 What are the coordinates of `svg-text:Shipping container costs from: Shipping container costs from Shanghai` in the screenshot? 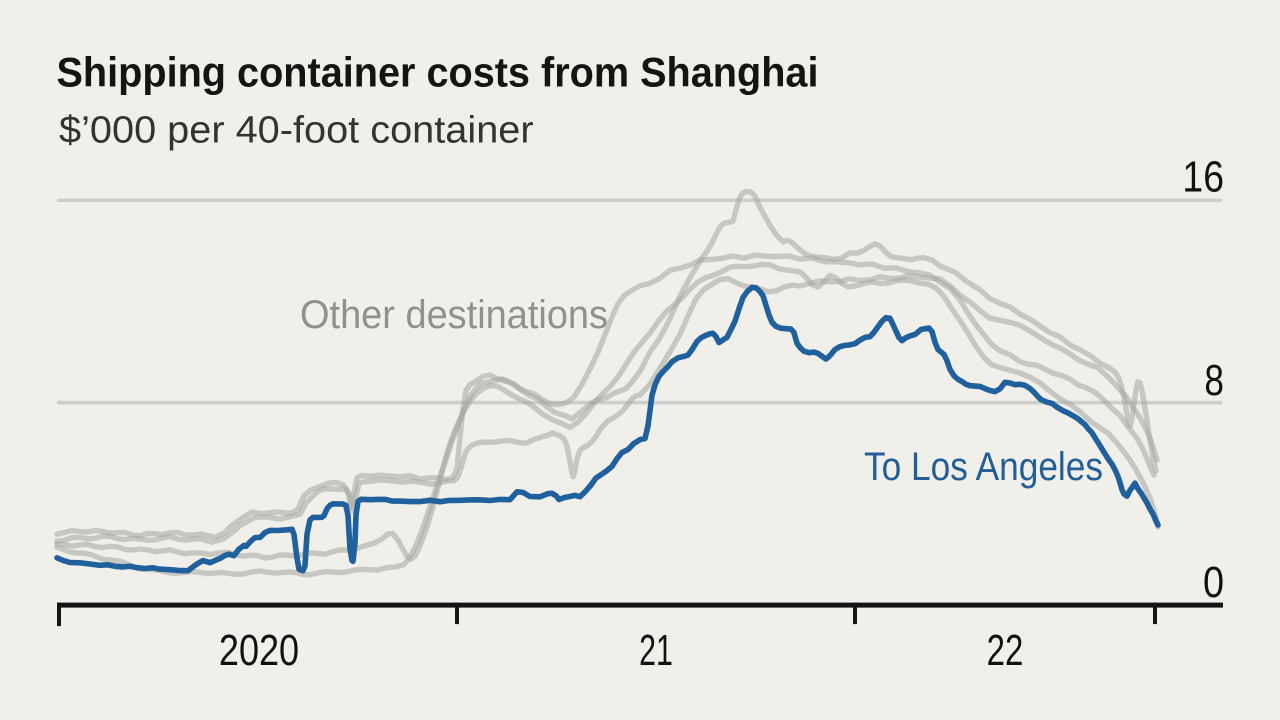 It's located at (438, 71).